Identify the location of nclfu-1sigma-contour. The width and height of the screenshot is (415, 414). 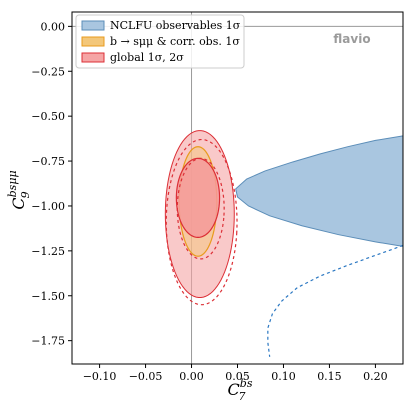
(319, 191).